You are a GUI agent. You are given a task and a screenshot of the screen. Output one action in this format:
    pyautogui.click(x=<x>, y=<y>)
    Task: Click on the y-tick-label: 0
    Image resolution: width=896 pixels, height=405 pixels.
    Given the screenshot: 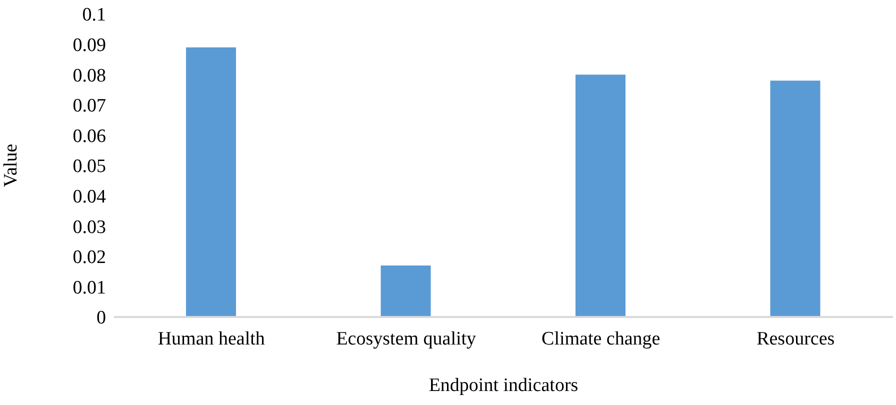 What is the action you would take?
    pyautogui.click(x=101, y=318)
    